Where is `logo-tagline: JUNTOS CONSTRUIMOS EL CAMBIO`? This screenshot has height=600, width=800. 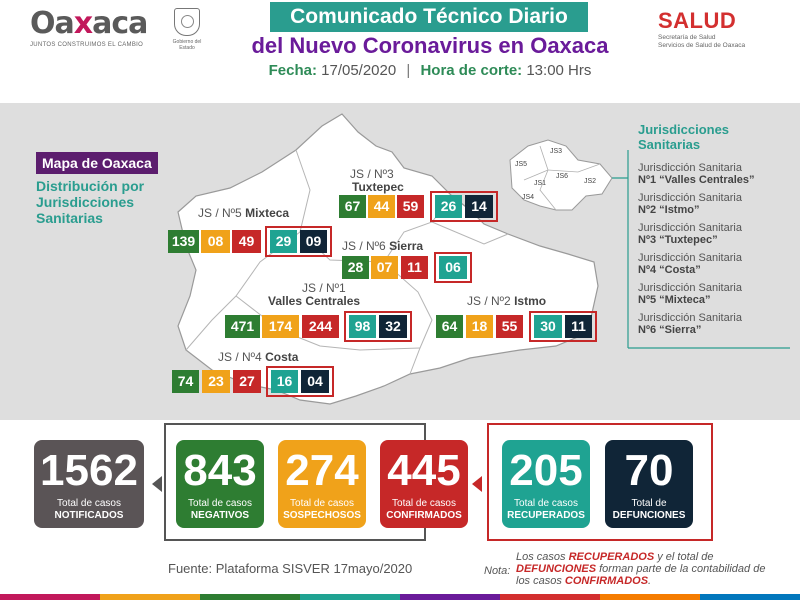
logo-tagline: JUNTOS CONSTRUIMOS EL CAMBIO is located at coordinates (87, 45).